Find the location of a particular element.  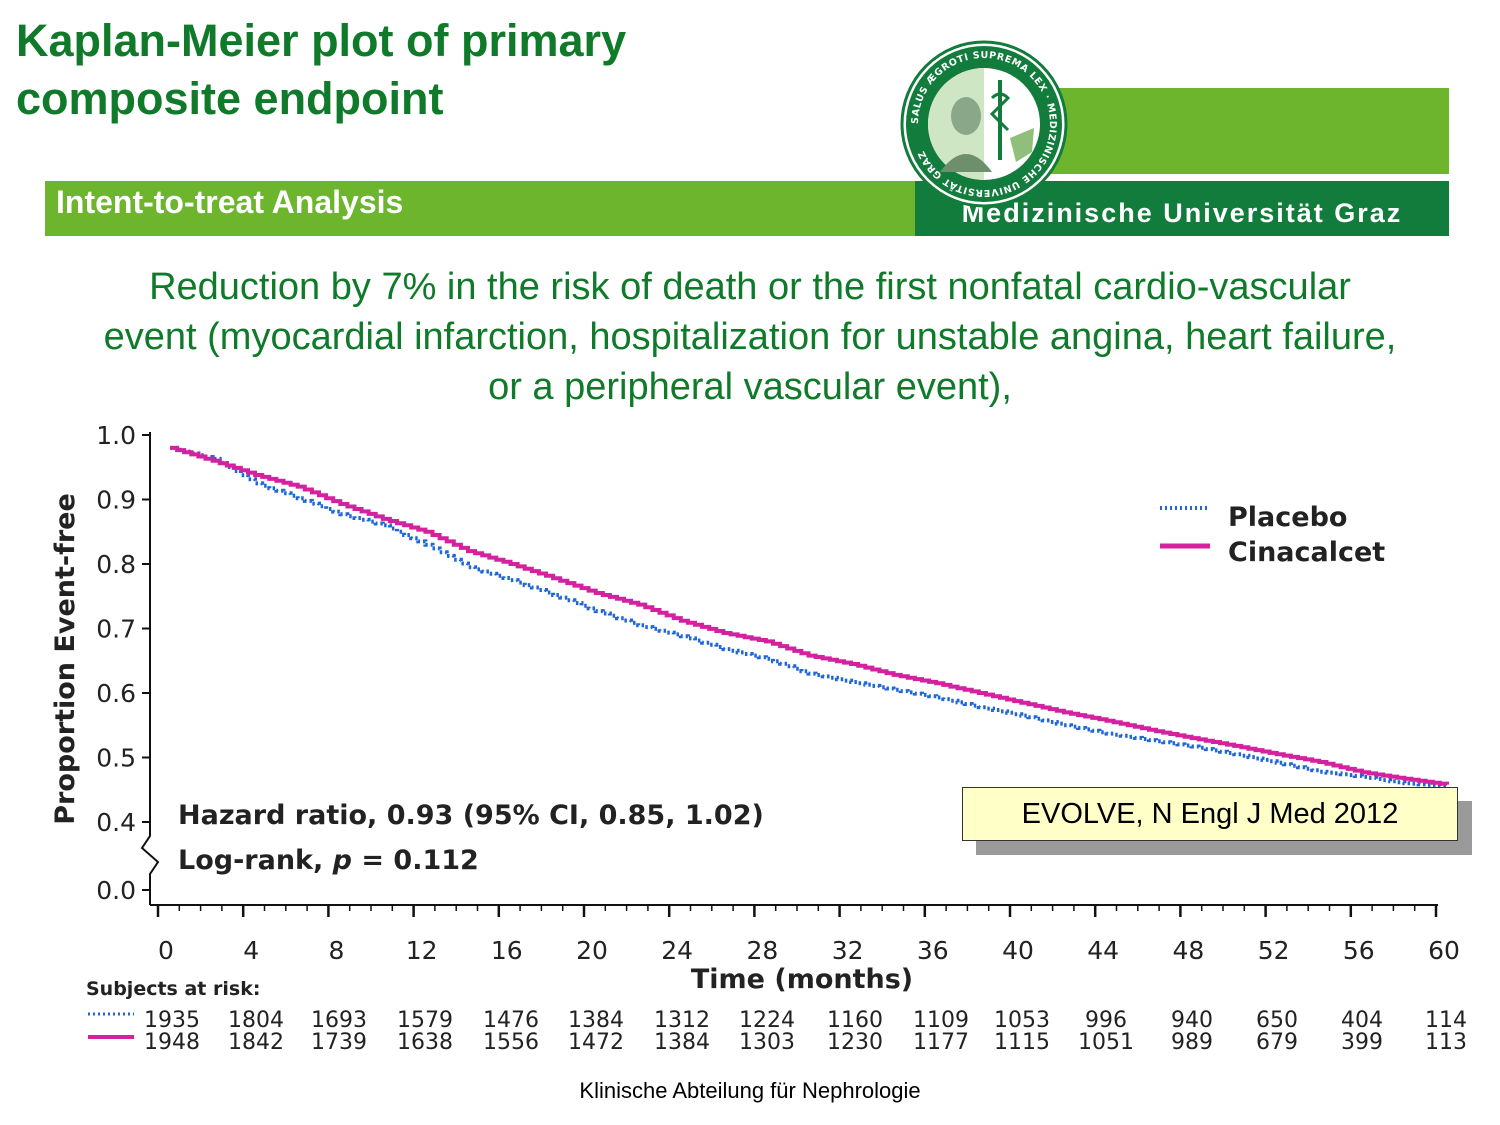

x-tick-label: 40 is located at coordinates (1018, 950).